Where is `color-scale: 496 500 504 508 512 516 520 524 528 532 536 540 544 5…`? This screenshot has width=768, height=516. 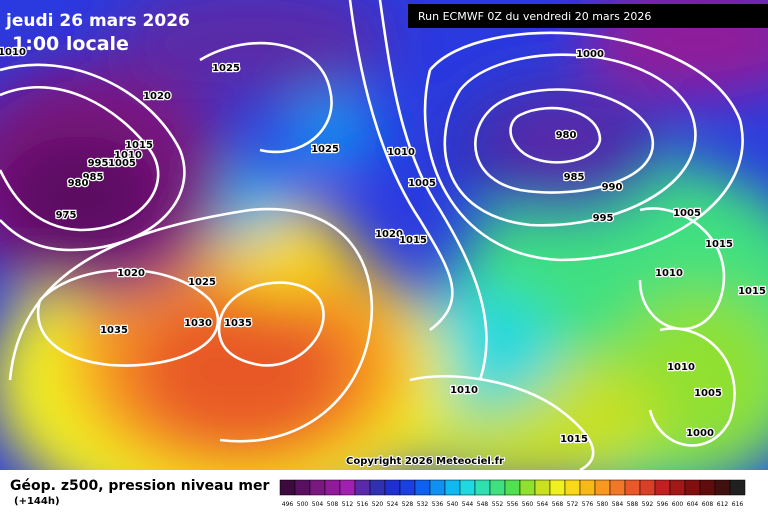 color-scale: 496 500 504 508 512 516 520 524 528 532 536 540 544 5… is located at coordinates (512, 493).